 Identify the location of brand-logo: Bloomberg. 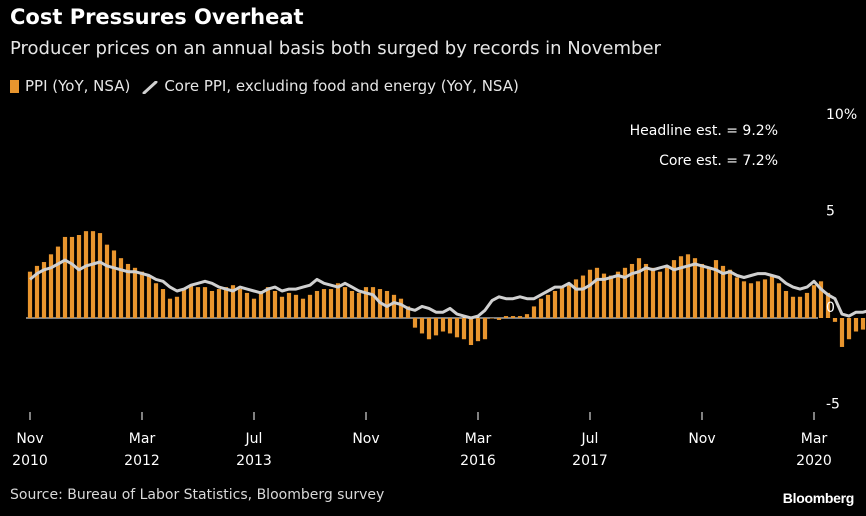
(818, 498).